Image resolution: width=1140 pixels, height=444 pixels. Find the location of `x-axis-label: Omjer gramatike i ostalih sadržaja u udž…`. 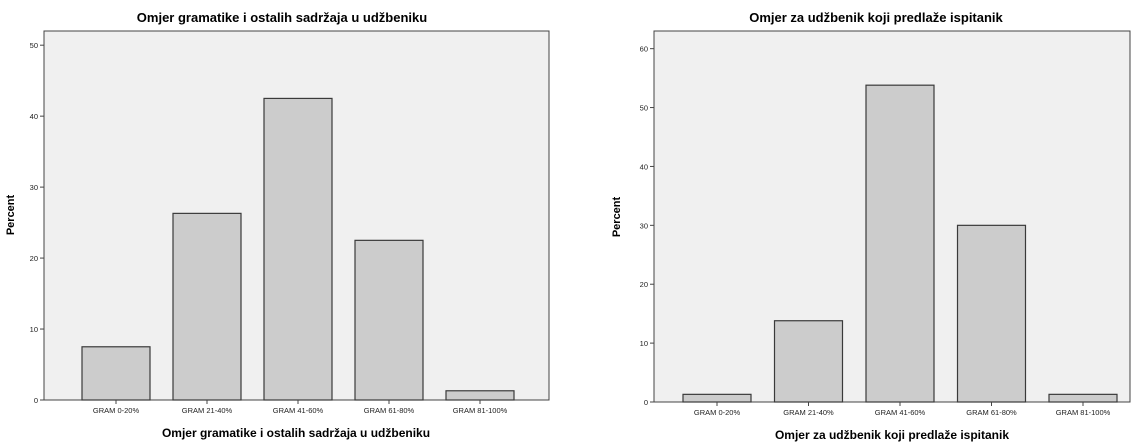

x-axis-label: Omjer gramatike i ostalih sadržaja u udž… is located at coordinates (296, 433).